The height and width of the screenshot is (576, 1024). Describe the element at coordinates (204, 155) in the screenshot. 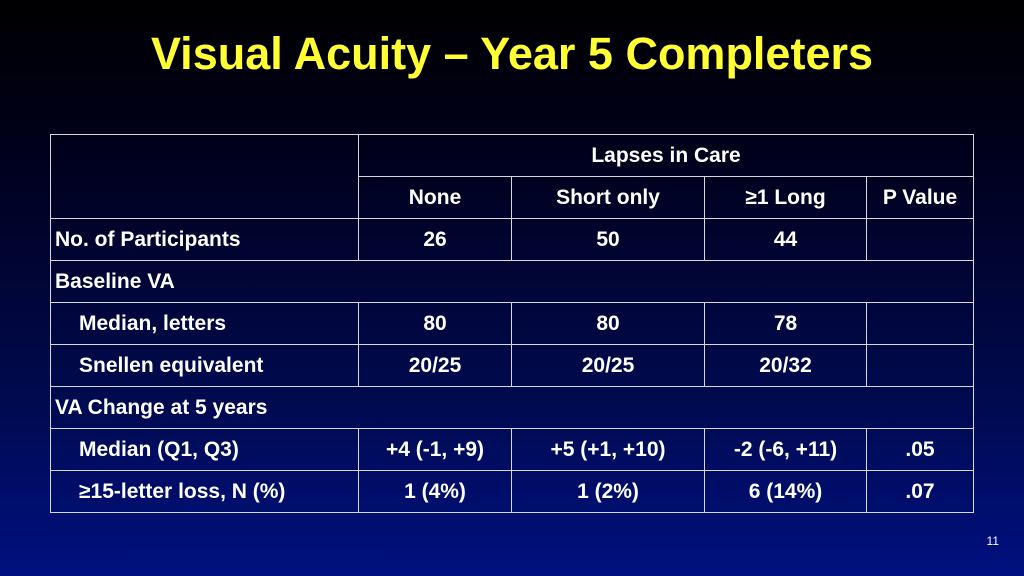

I see `corner-cell` at that location.